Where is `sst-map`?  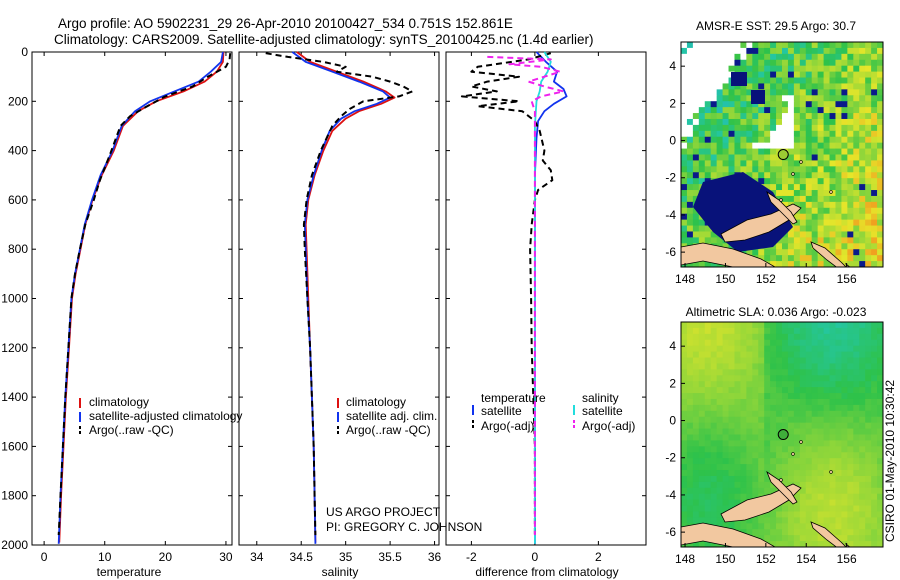 sst-map is located at coordinates (782, 154).